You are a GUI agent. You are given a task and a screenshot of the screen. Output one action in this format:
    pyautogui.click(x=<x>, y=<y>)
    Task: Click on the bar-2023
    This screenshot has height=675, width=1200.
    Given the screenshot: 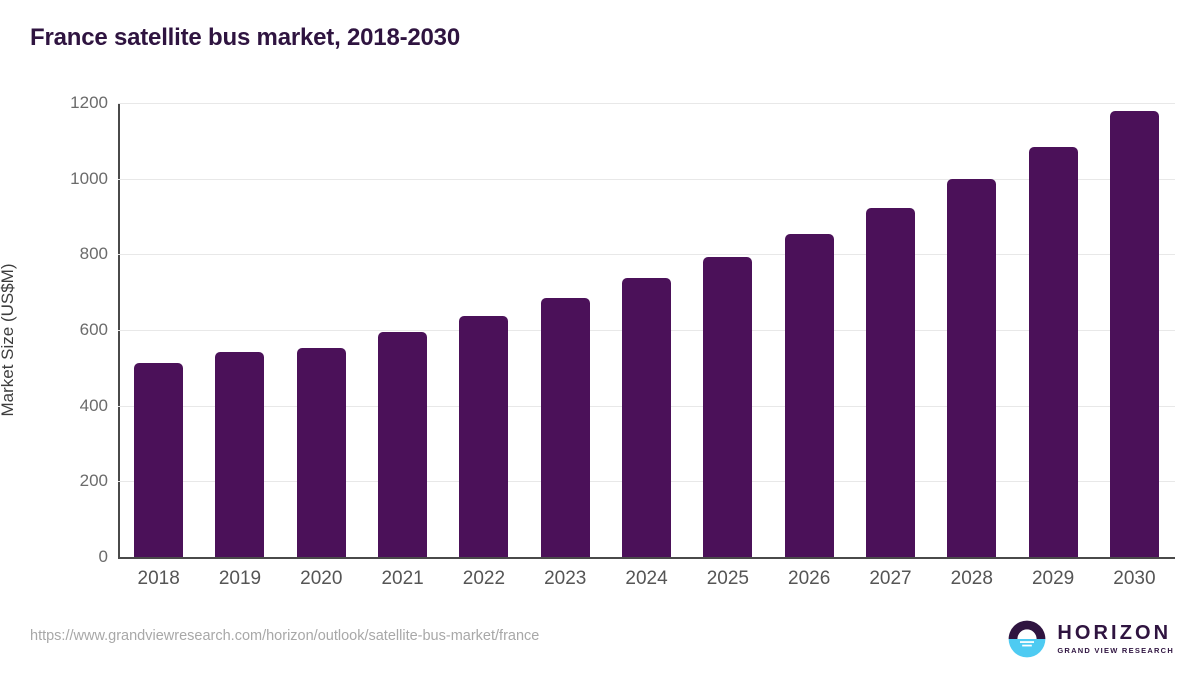 What is the action you would take?
    pyautogui.click(x=565, y=427)
    